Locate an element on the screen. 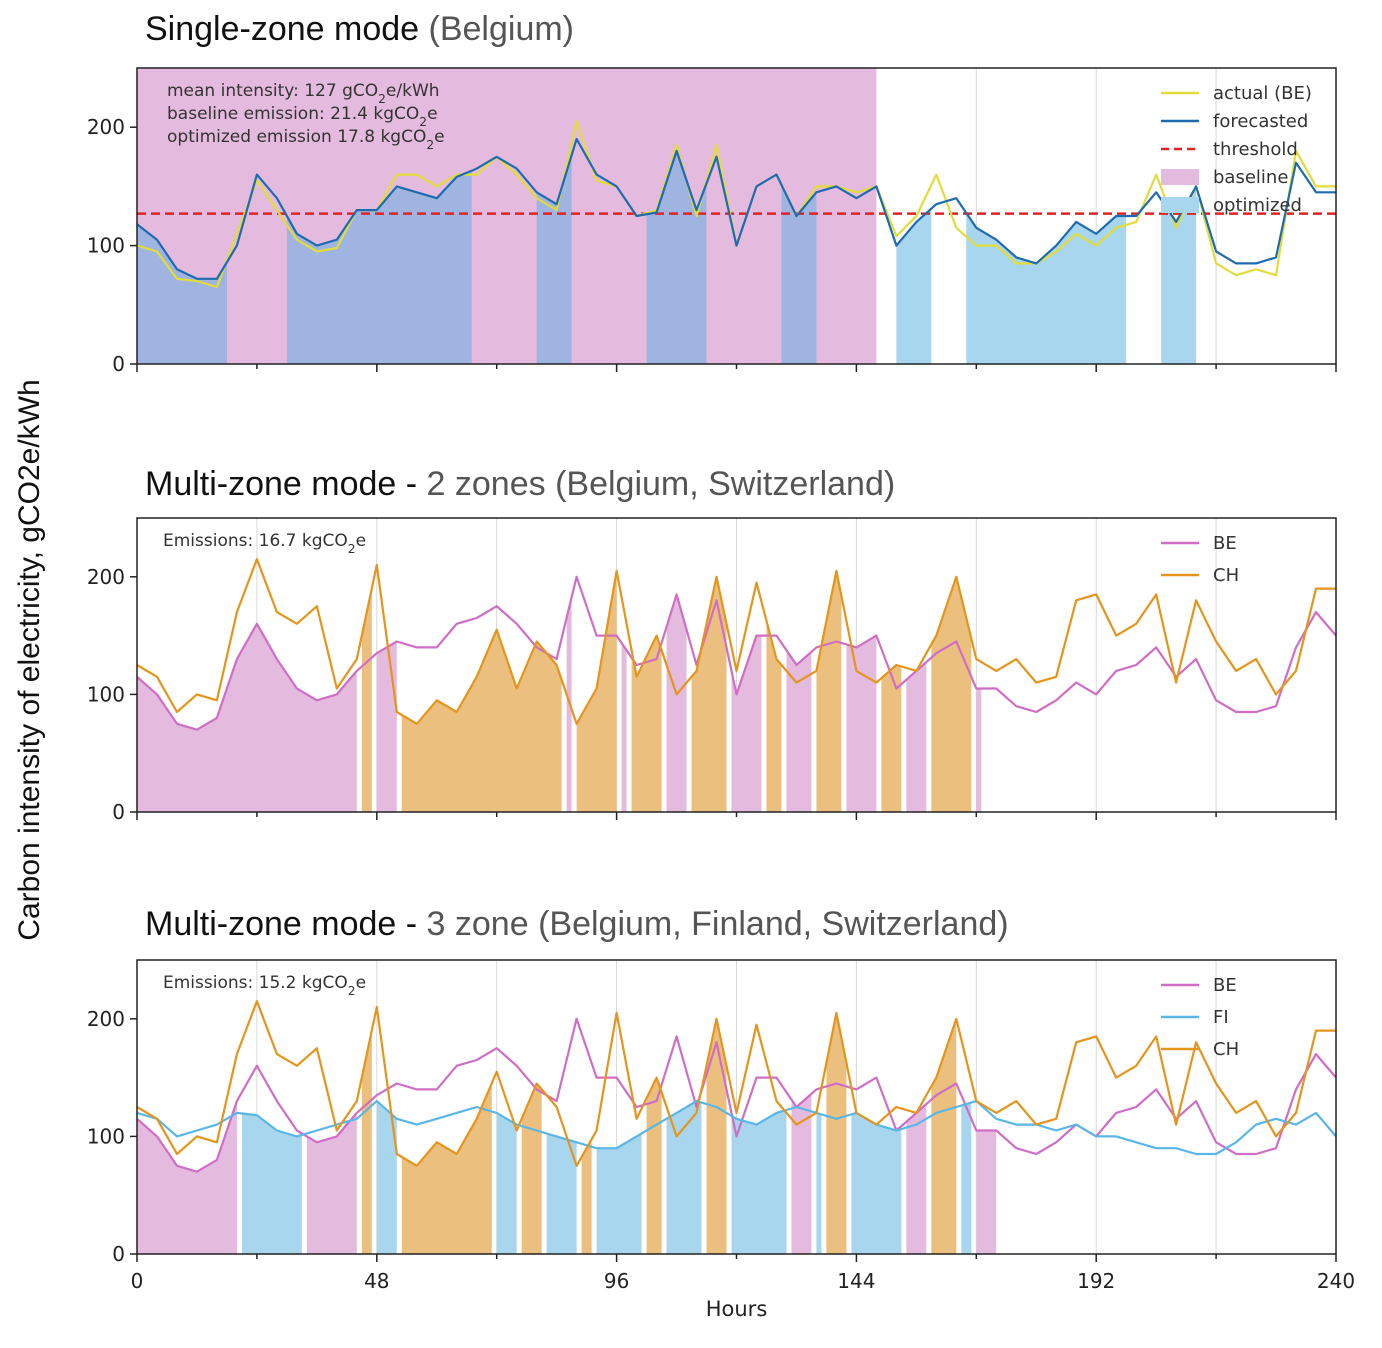 The image size is (1382, 1348). panel-title-sub: 2 zones (Belgium, Switzerland) is located at coordinates (661, 484).